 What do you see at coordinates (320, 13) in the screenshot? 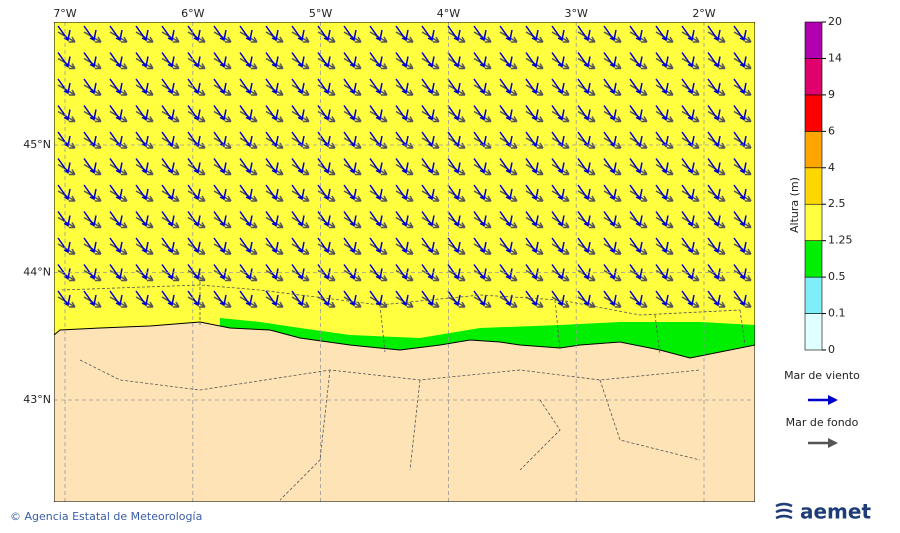
I see `lon-label: 5°W` at bounding box center [320, 13].